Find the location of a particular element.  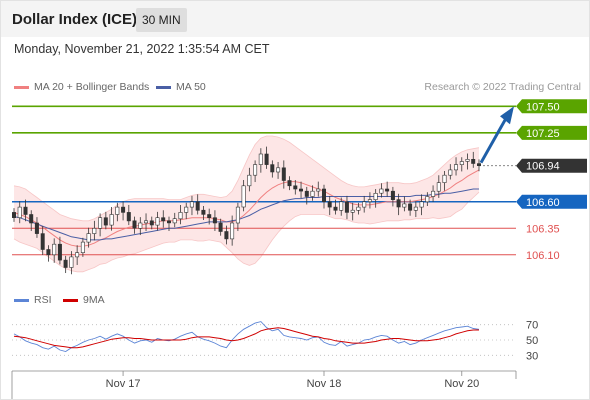

rsi-plot: 70 50 30 is located at coordinates (275, 341).